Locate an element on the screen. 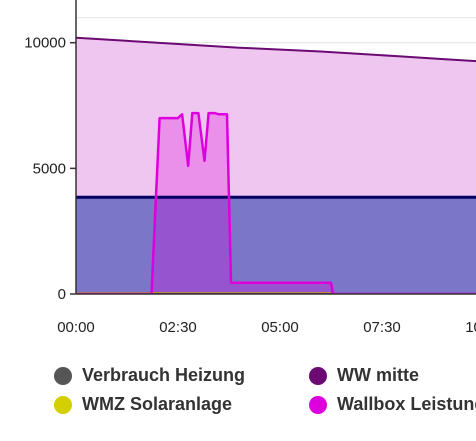  x-tick-label: 00:00 is located at coordinates (76, 327).